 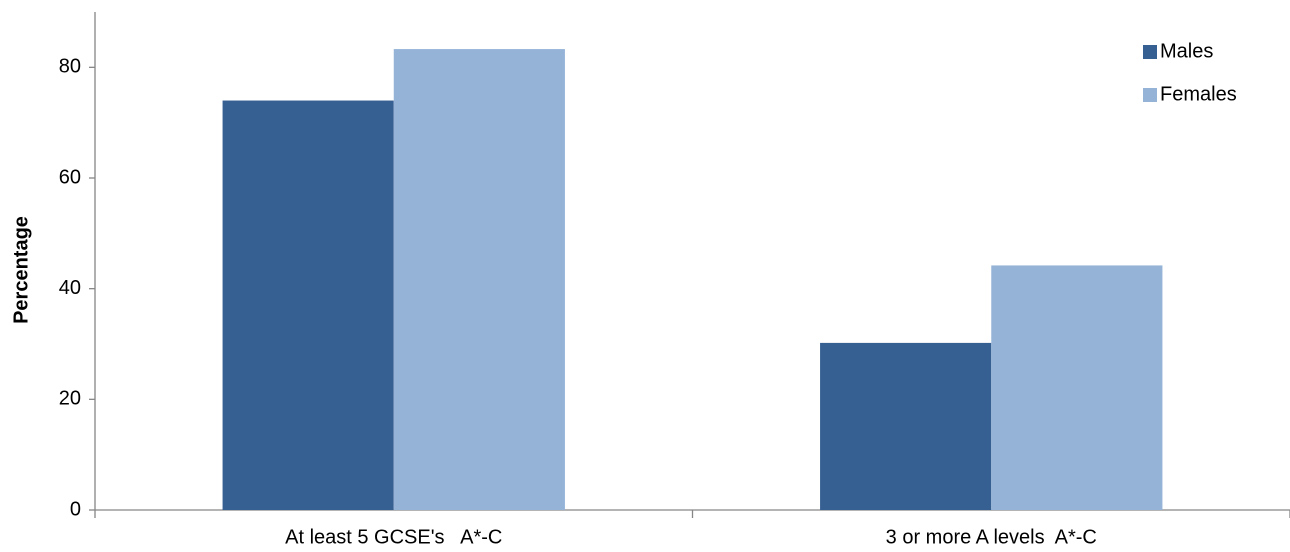 I want to click on y-tick-label: 0, so click(x=75, y=509).